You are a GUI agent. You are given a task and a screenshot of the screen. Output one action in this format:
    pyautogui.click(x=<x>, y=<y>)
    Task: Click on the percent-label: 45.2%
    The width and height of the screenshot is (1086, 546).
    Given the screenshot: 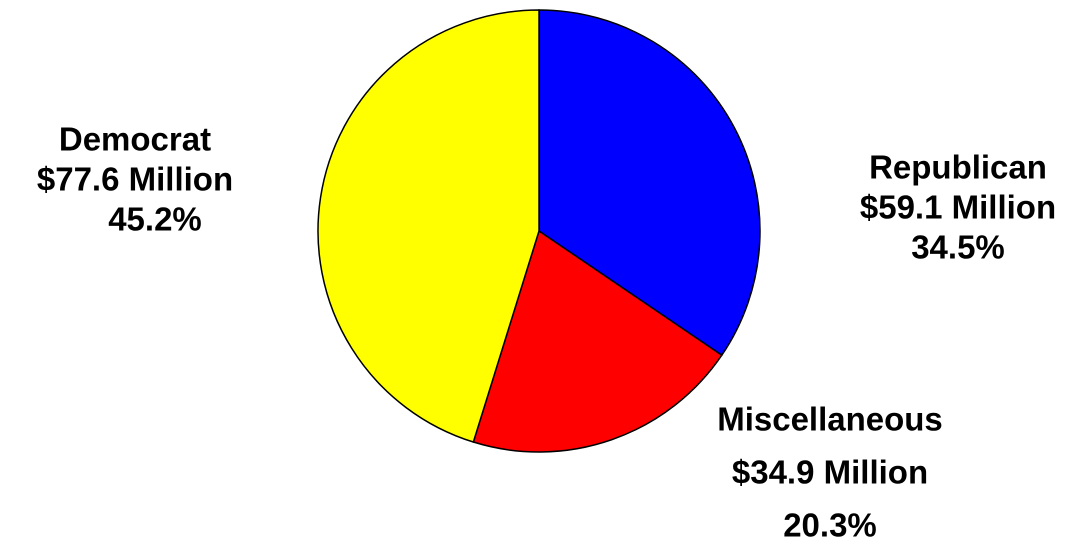 What is the action you would take?
    pyautogui.click(x=155, y=219)
    